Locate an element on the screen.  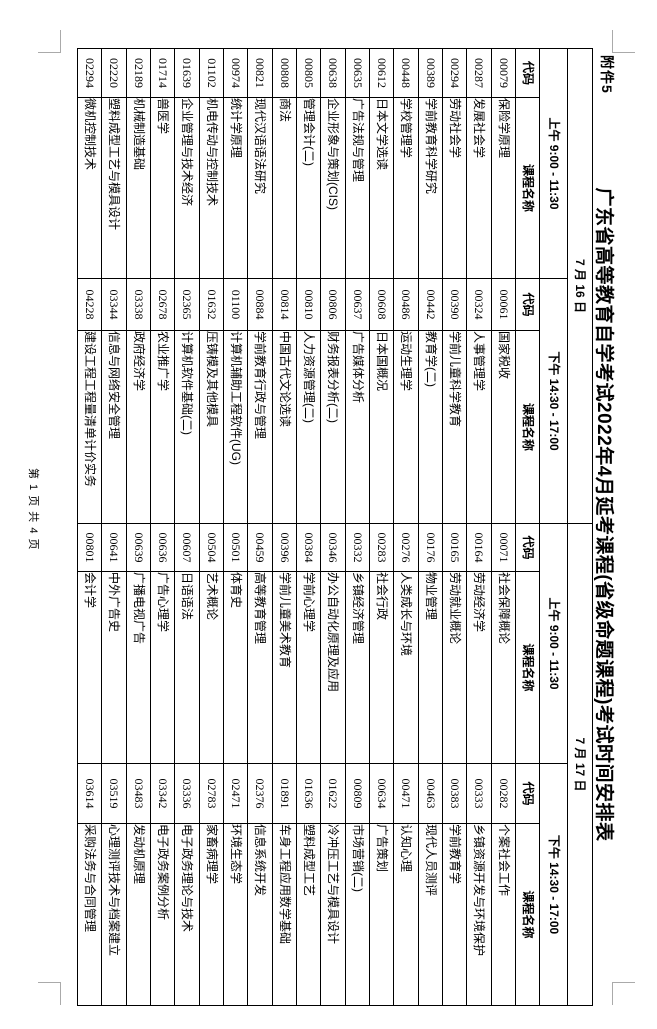
date-header-row: 7 月 16 日 7 月 17 日 is located at coordinates (580, 527).